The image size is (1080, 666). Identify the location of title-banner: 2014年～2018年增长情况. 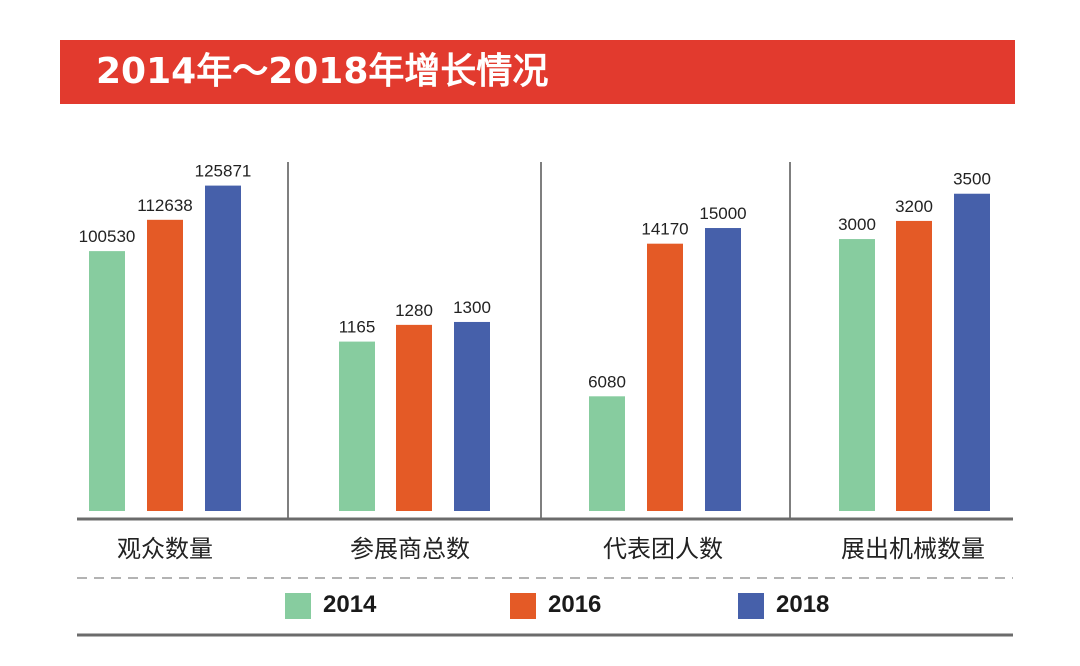
(537, 72).